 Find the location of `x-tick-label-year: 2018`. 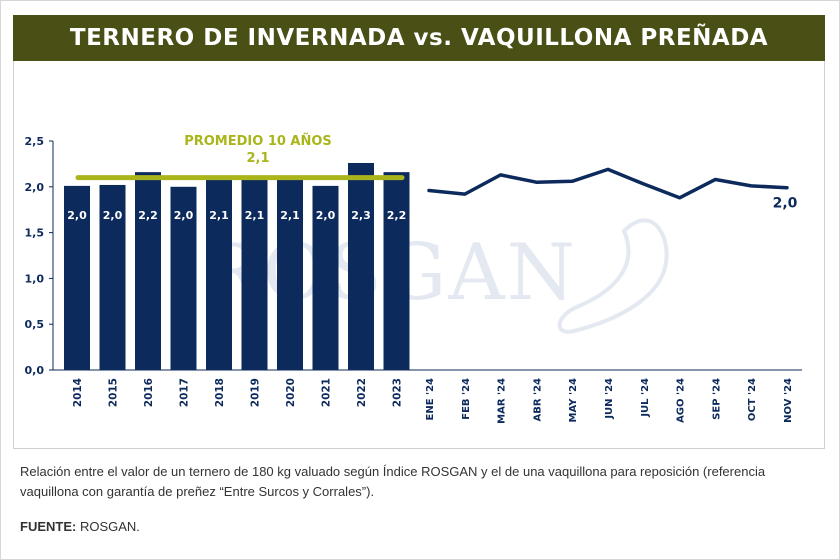

x-tick-label-year: 2018 is located at coordinates (220, 392).